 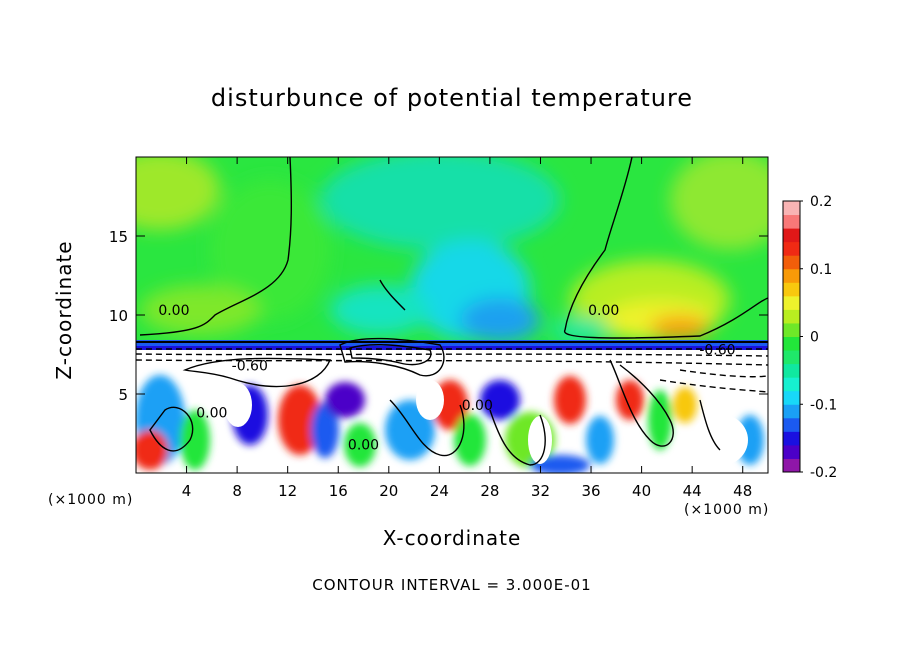 I want to click on contour-interval-note: CONTOUR INTERVAL = 3.000E-01, so click(x=452, y=585).